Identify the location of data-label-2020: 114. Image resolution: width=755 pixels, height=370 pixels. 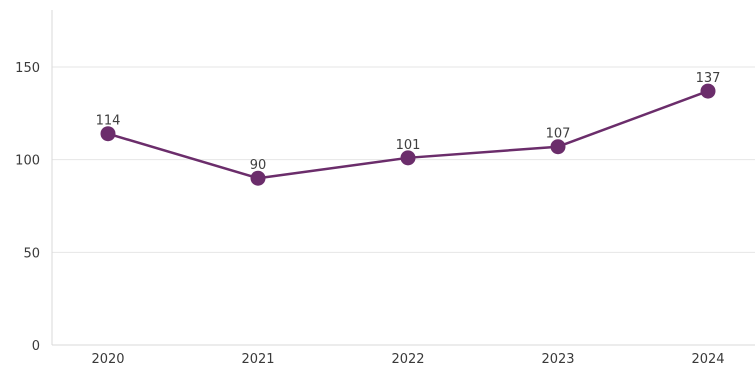
(108, 121).